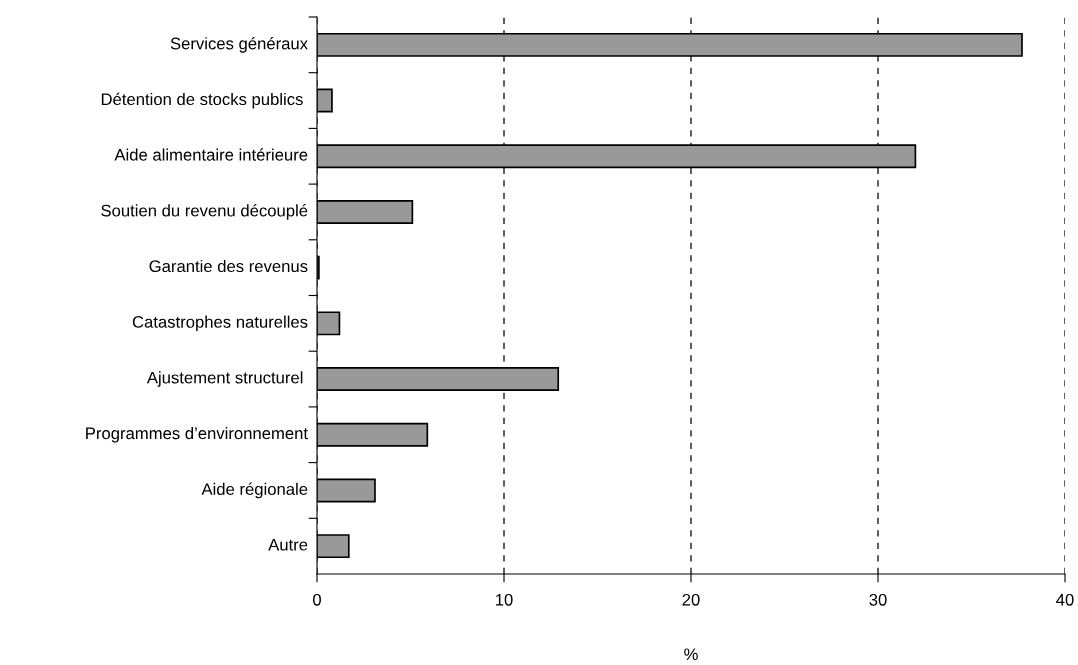 The width and height of the screenshot is (1078, 665). What do you see at coordinates (1065, 599) in the screenshot?
I see `x-tick-label: 40` at bounding box center [1065, 599].